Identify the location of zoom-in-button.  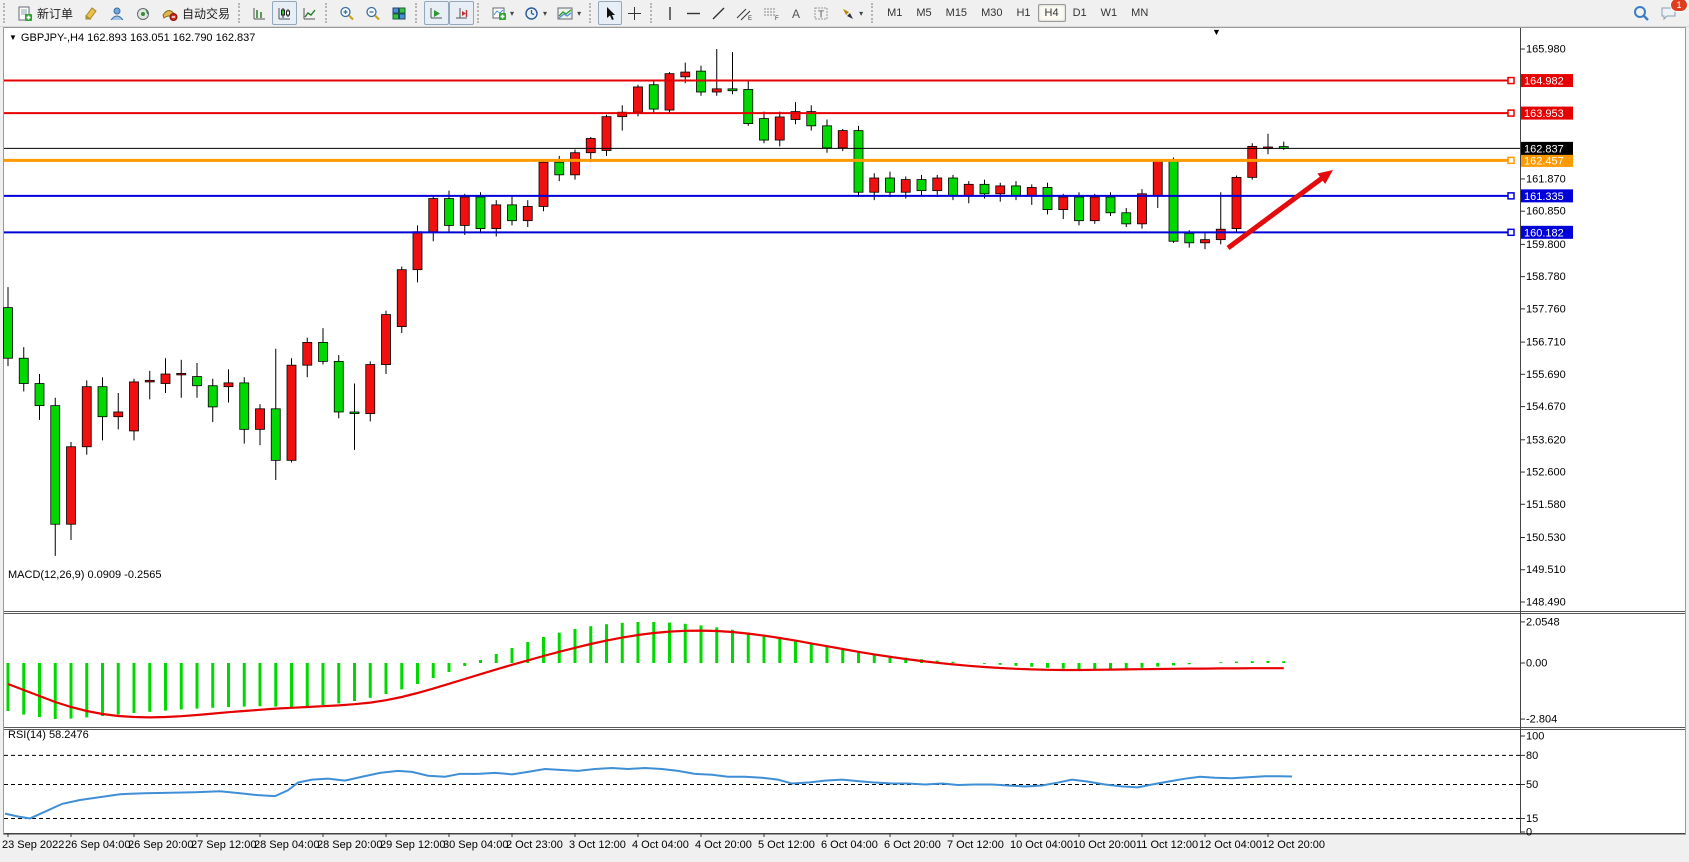
(347, 13).